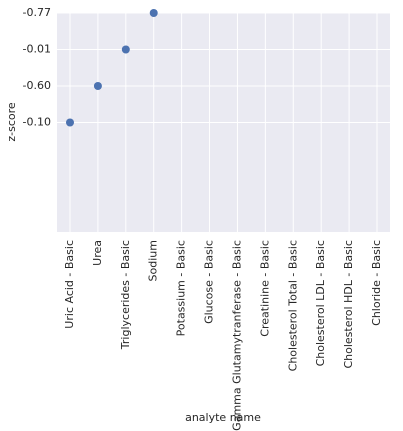 The height and width of the screenshot is (431, 403). What do you see at coordinates (223, 417) in the screenshot?
I see `x-axis-label: analyte name` at bounding box center [223, 417].